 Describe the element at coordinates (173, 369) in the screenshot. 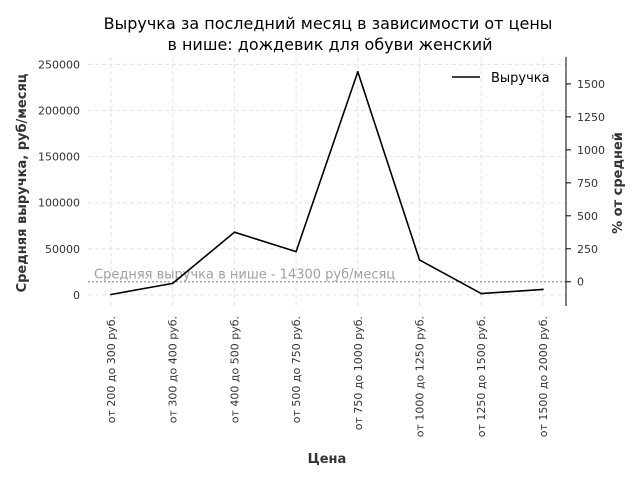

I see `x-tick-label: от 300 до 400 руб.` at that location.